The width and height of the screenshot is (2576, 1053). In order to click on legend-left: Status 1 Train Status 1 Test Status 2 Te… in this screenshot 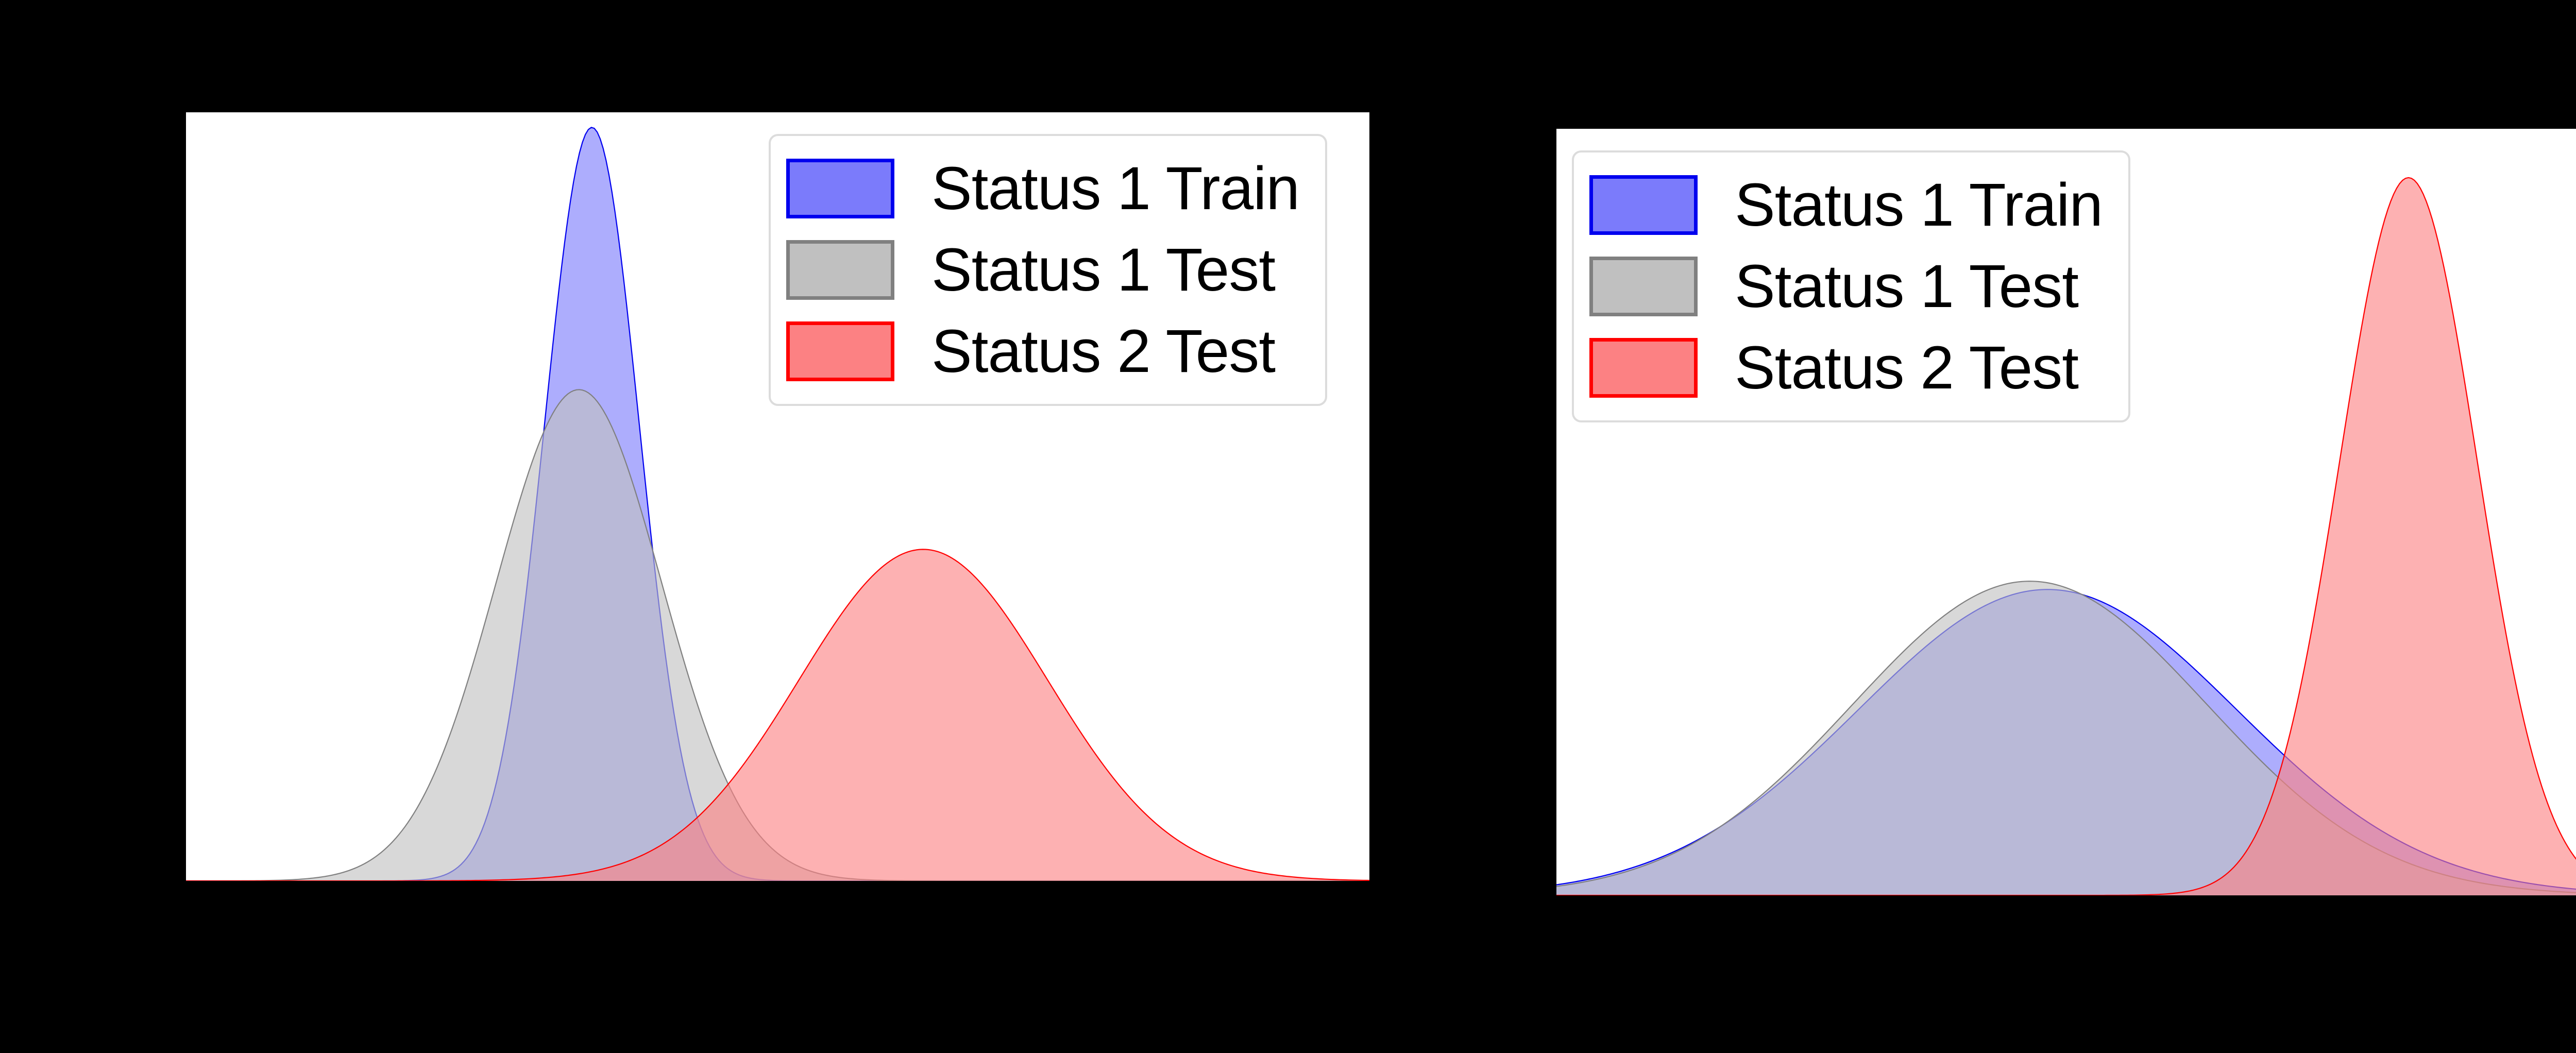, I will do `click(1048, 270)`.